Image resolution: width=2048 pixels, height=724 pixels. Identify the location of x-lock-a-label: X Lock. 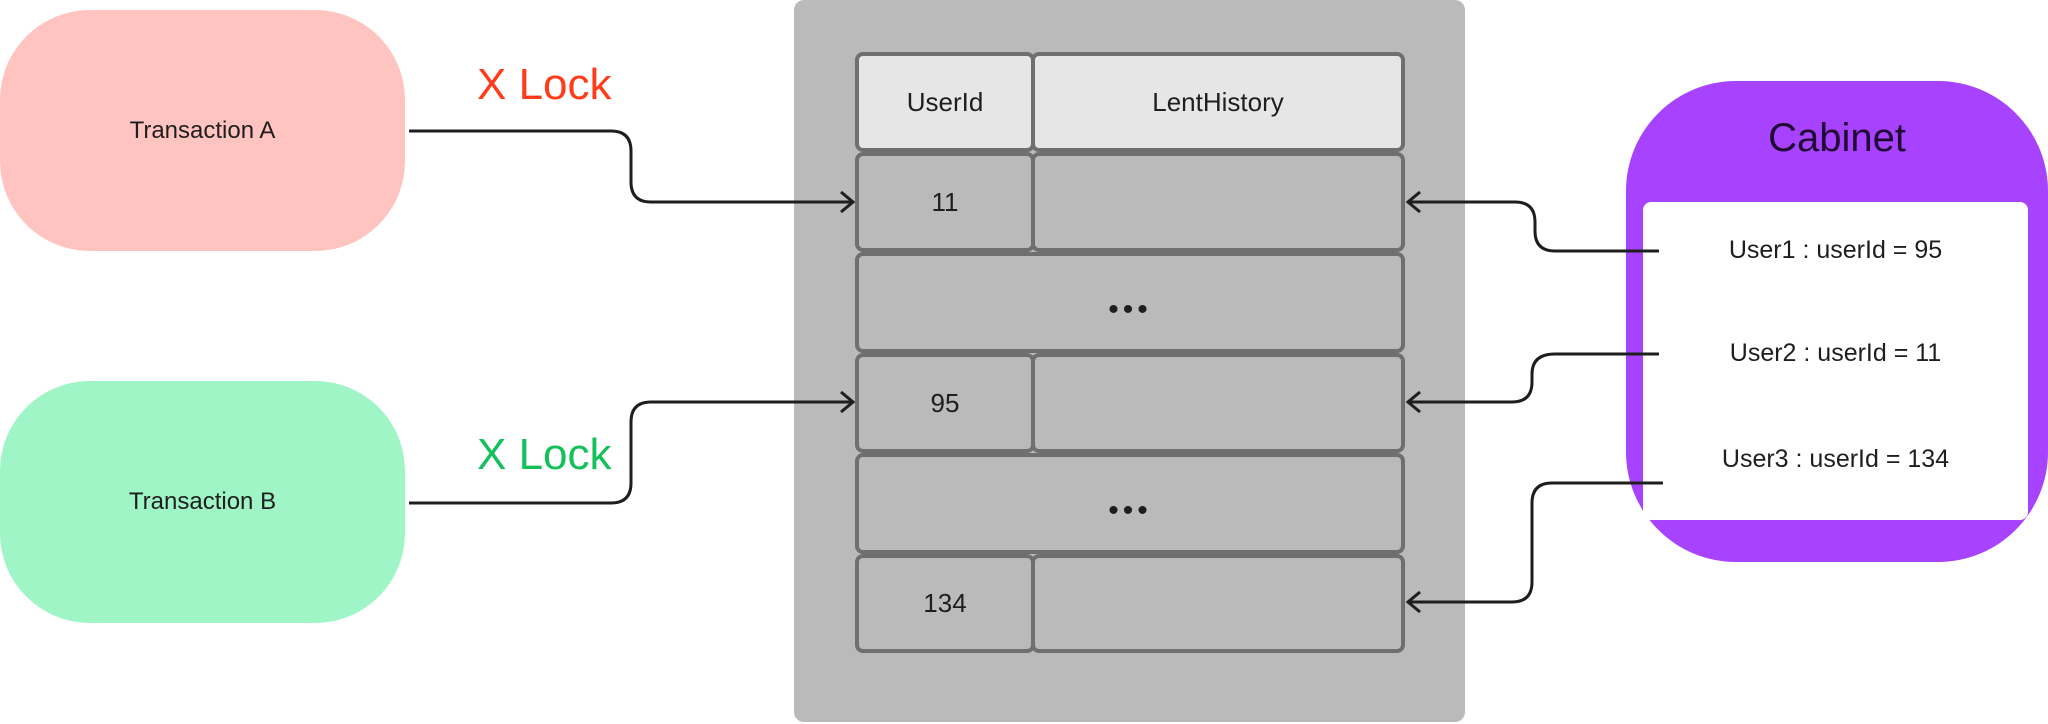
(544, 84).